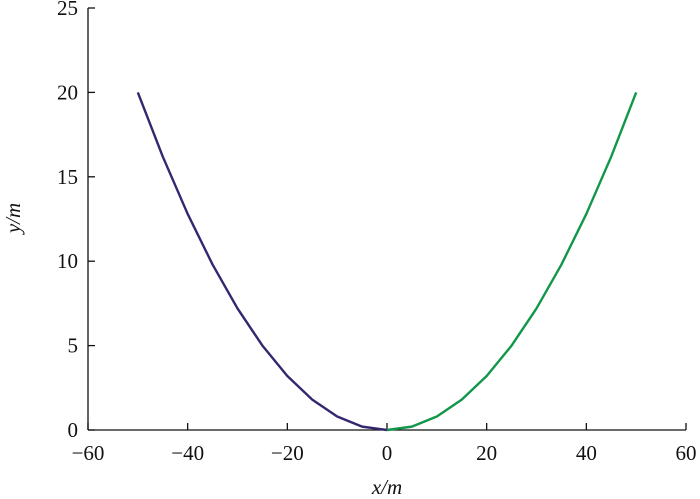 This screenshot has width=700, height=499. Describe the element at coordinates (67, 261) in the screenshot. I see `y-tick-label: 10` at that location.